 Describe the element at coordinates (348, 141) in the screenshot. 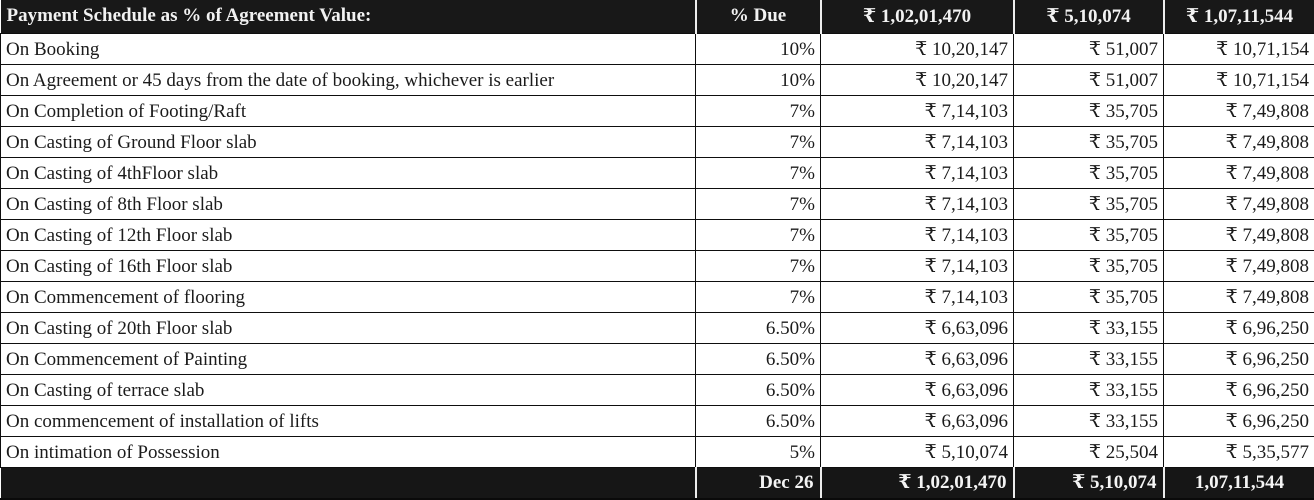

I see `milestone-cell: On Casting of Ground Floor slab` at that location.